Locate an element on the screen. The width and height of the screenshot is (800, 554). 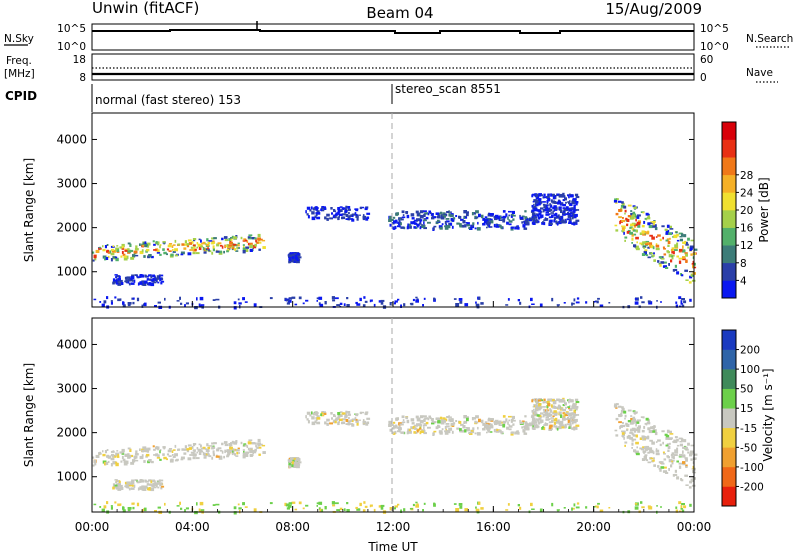
colorbar-tick-label: 20 is located at coordinates (746, 211).